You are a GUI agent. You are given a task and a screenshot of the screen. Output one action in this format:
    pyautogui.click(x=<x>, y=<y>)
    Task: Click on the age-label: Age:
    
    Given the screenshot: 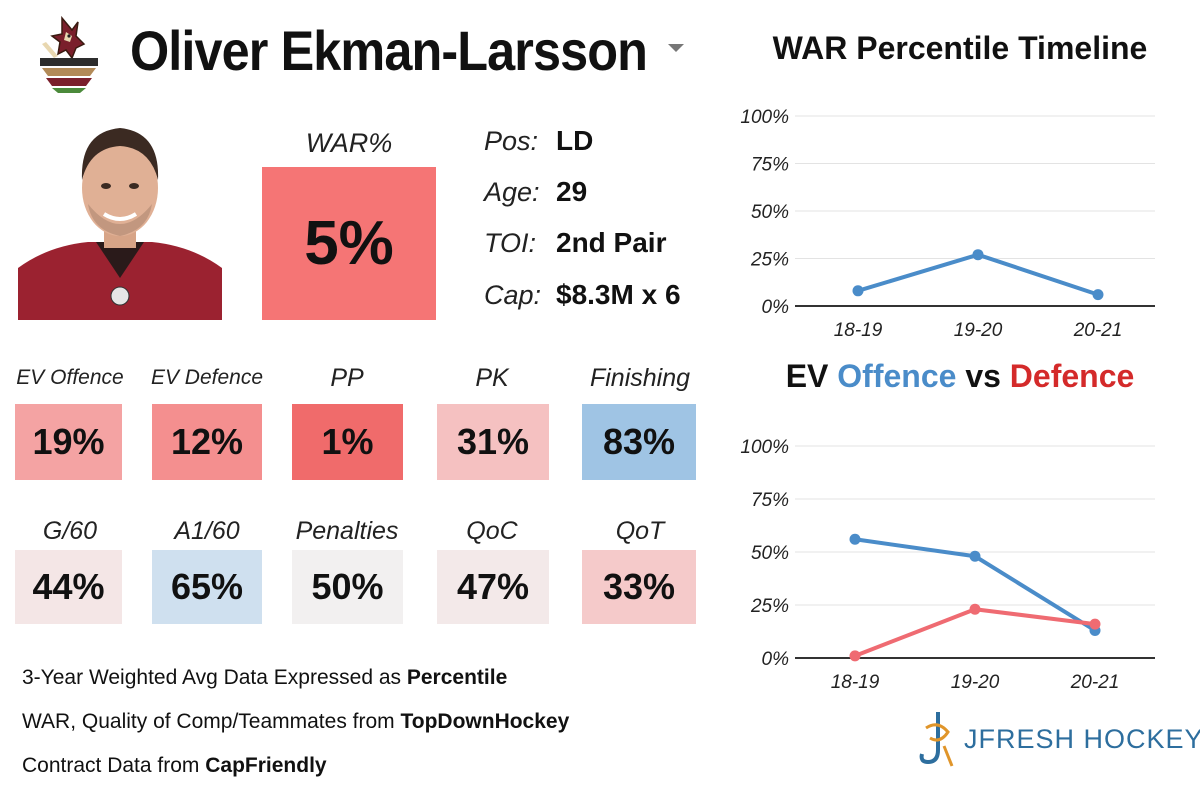 What is the action you would take?
    pyautogui.click(x=512, y=192)
    